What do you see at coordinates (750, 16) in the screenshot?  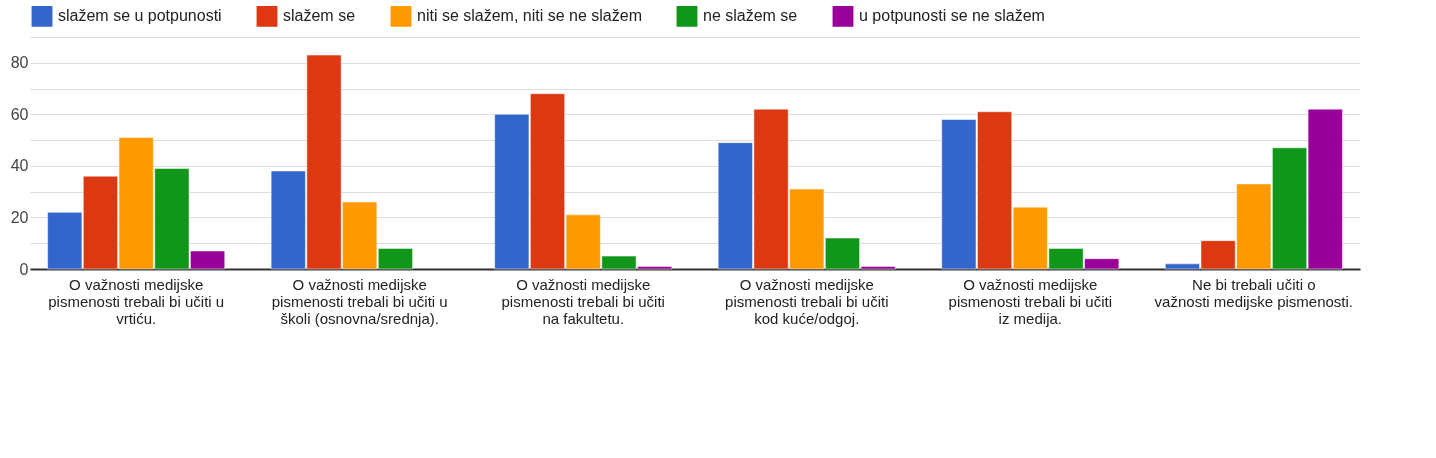 I see `legend-label: ne slažem se` at bounding box center [750, 16].